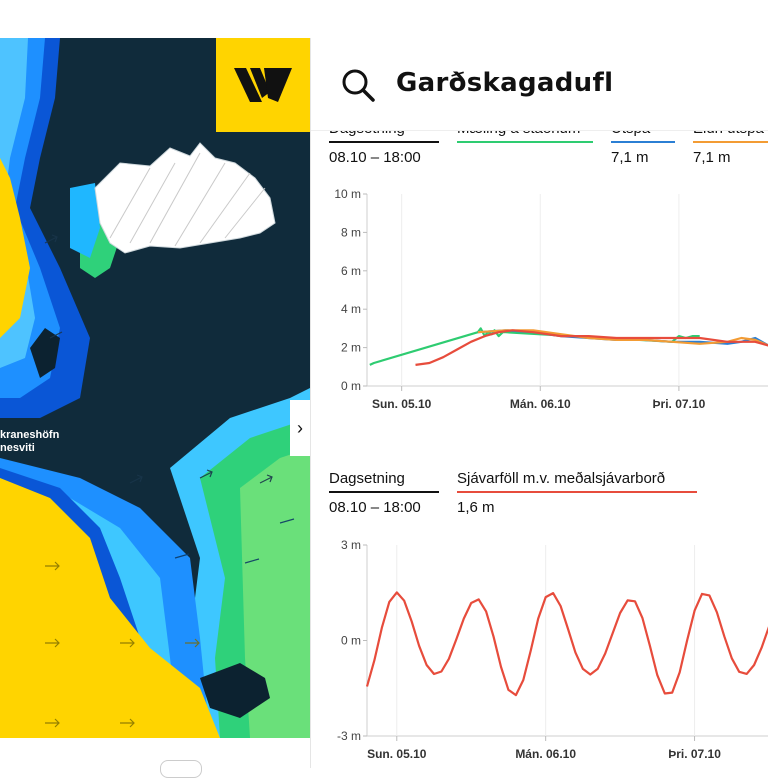  I want to click on y-tick-label: 3 m, so click(351, 545).